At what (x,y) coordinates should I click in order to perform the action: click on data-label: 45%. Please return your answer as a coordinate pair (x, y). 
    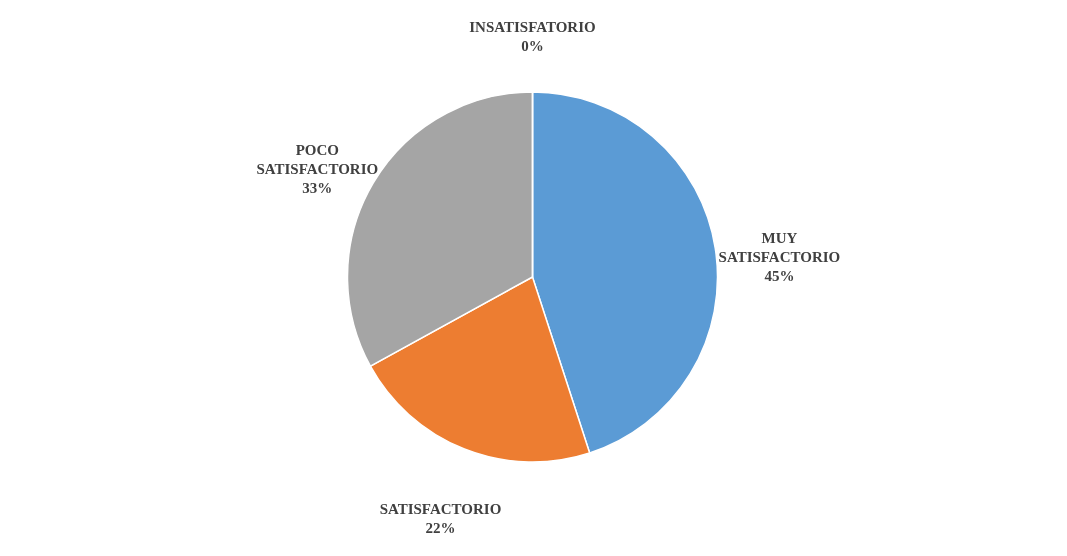
    Looking at the image, I should click on (779, 275).